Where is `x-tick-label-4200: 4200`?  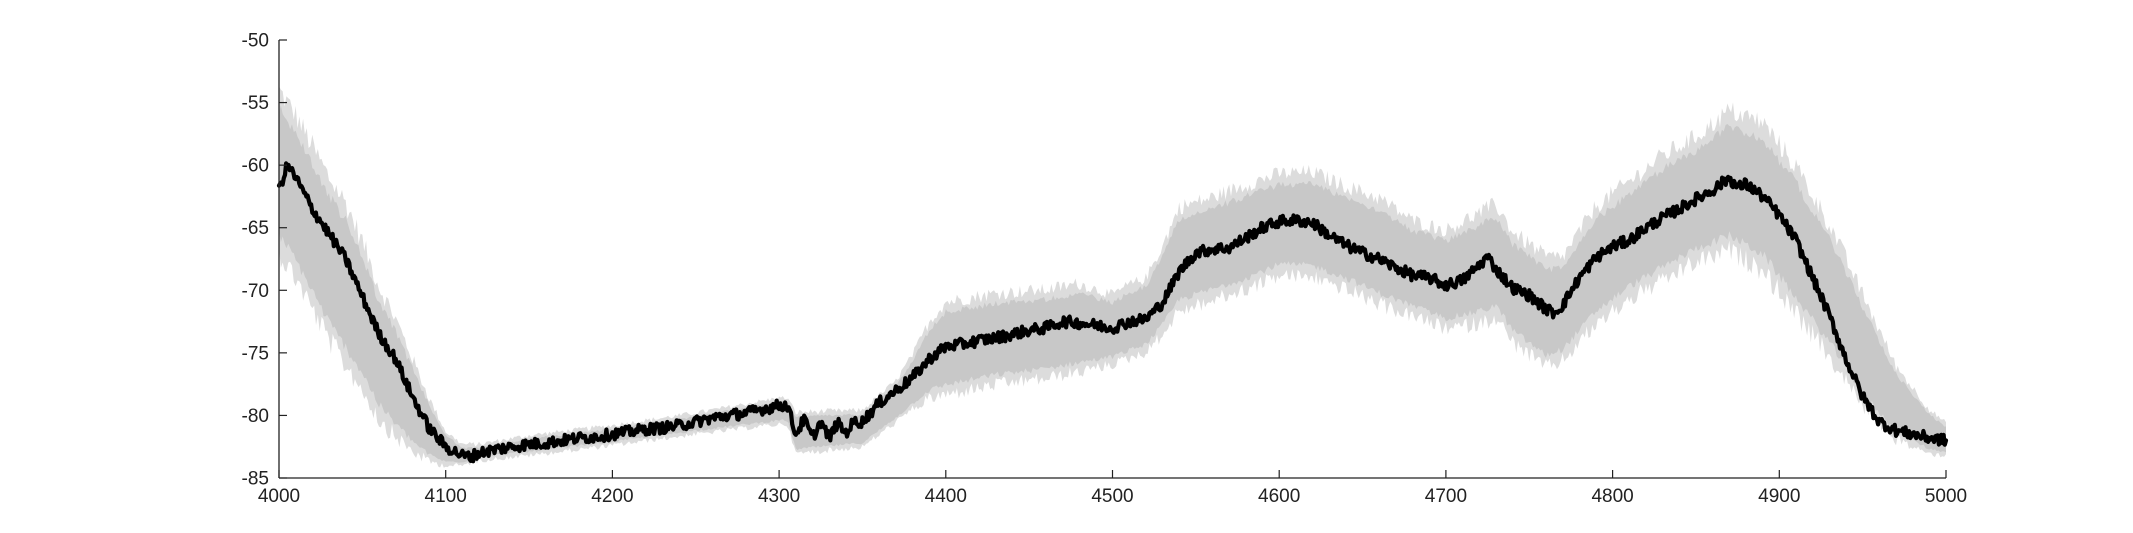
x-tick-label-4200: 4200 is located at coordinates (612, 496).